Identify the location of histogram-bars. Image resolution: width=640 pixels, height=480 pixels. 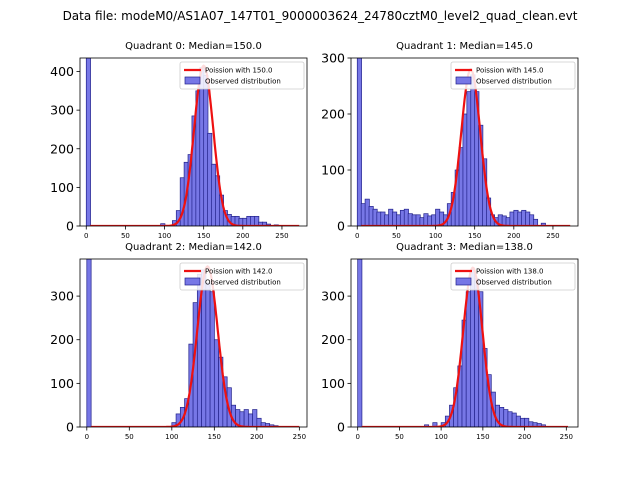
(451, 142).